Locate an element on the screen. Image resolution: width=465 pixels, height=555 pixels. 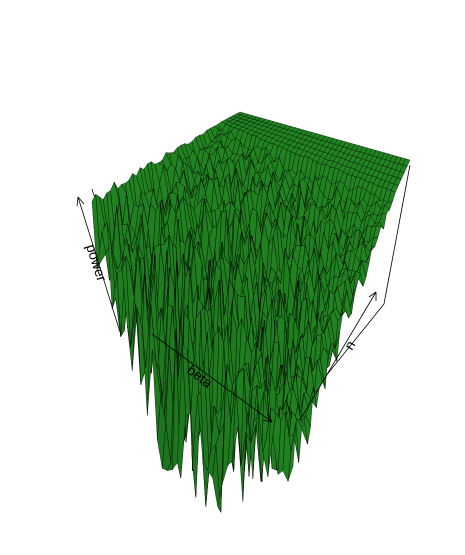
n-axis-line is located at coordinates (338, 356).